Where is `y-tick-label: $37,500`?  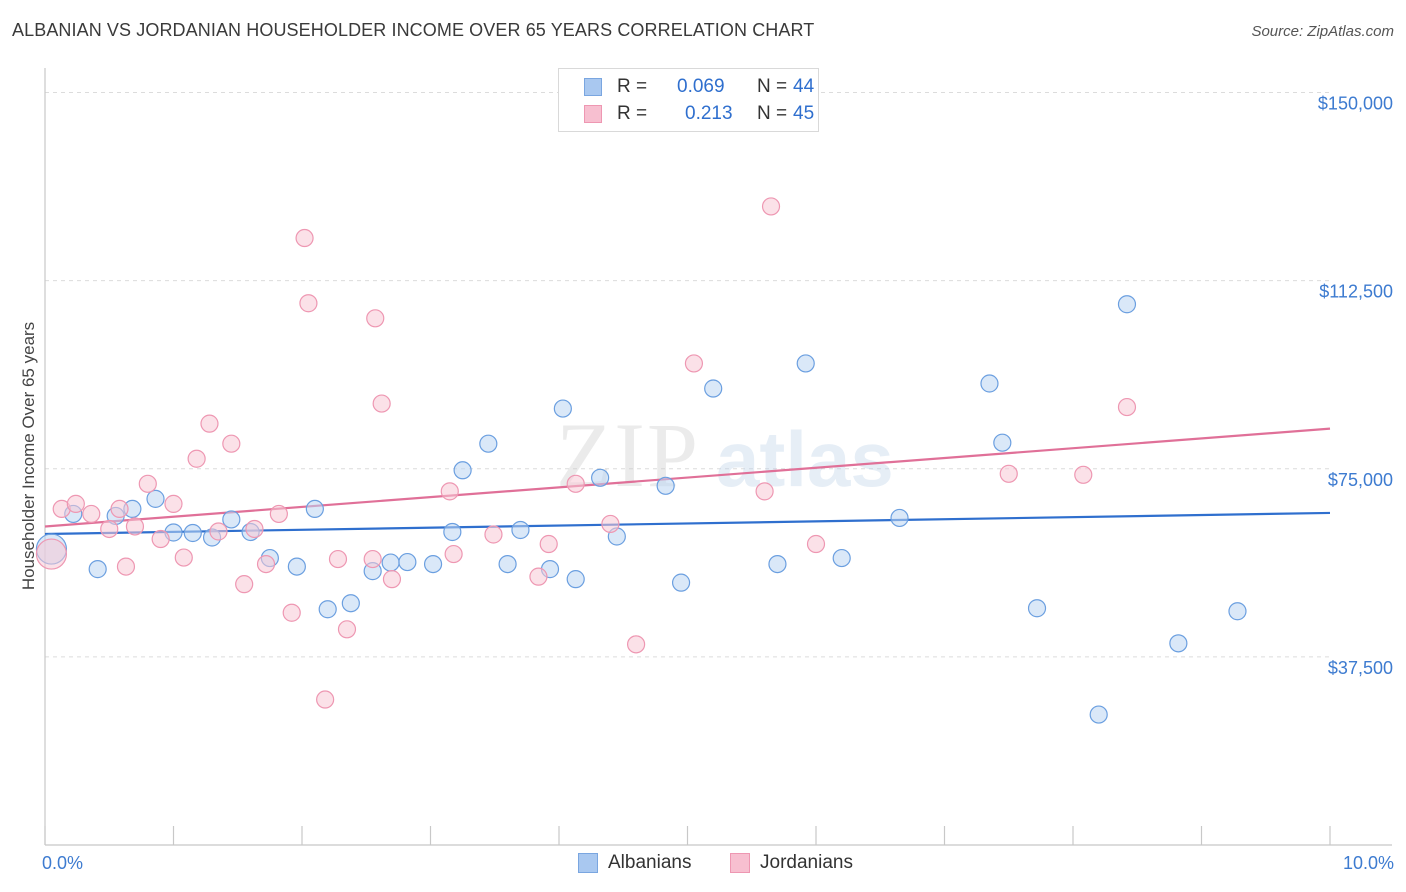 y-tick-label: $37,500 is located at coordinates (1360, 668).